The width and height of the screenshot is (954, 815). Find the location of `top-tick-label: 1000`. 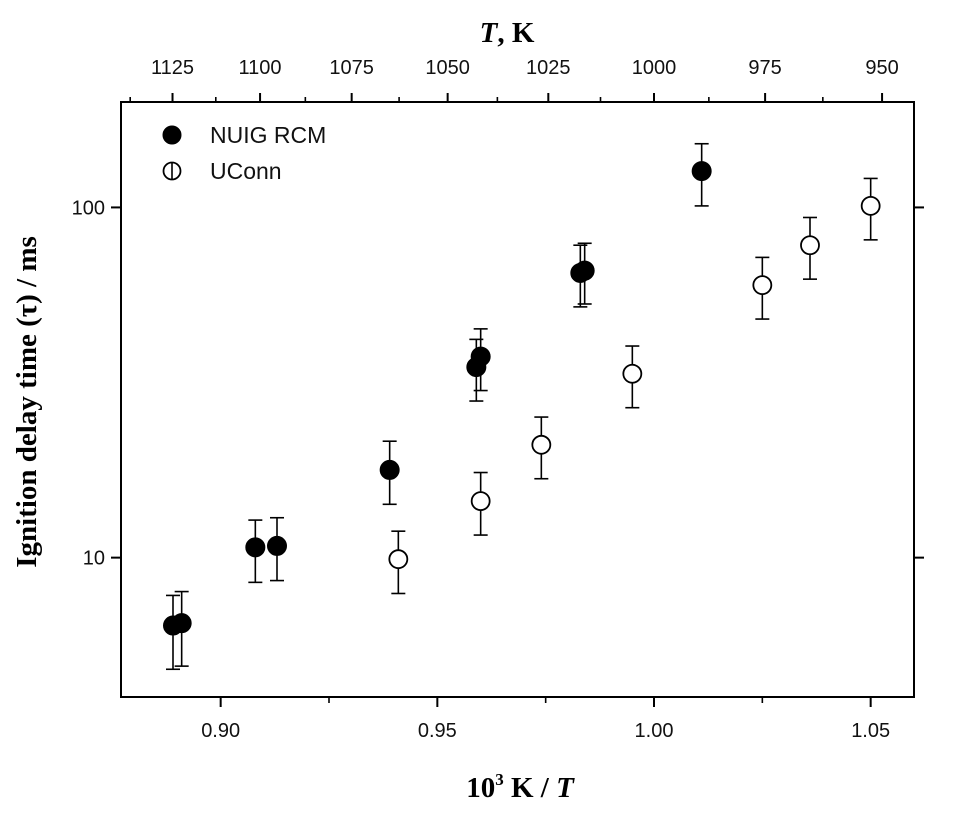

top-tick-label: 1000 is located at coordinates (654, 68).